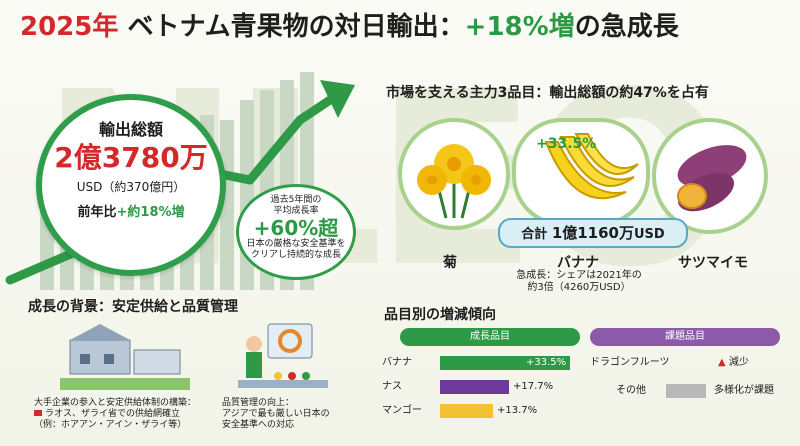 The height and width of the screenshot is (446, 800). I want to click on title-year: 2025年, so click(69, 27).